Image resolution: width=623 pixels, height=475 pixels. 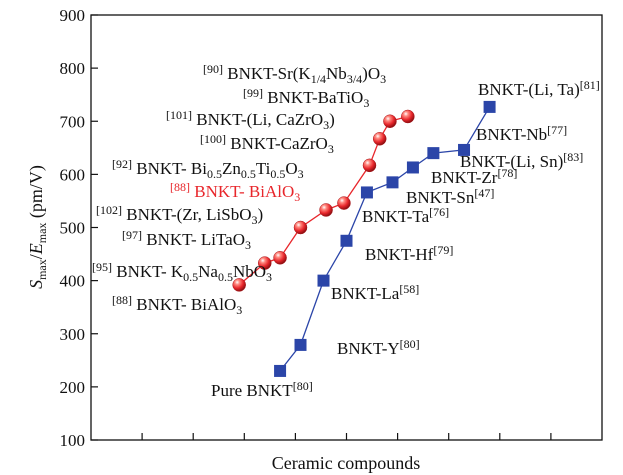 I want to click on annotation-litao3: [97] BNKT- LiTaO3, so click(x=186, y=240).